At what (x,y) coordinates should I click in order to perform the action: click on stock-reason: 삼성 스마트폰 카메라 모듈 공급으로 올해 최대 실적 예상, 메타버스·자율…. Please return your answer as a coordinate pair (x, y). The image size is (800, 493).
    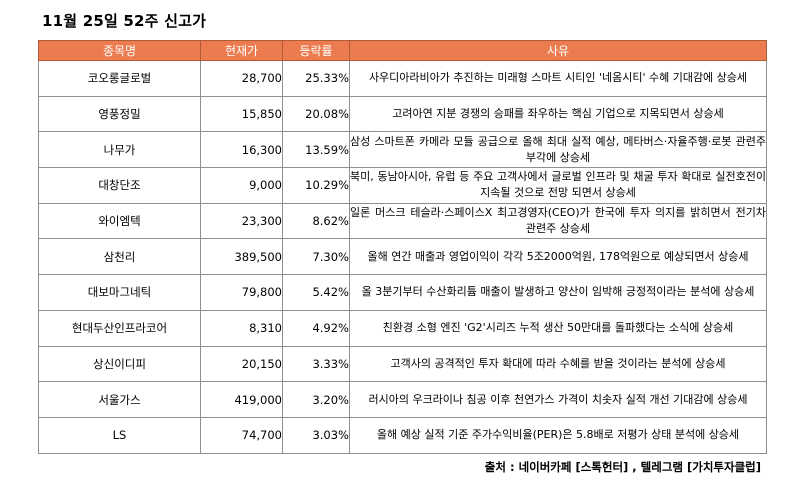
    Looking at the image, I should click on (558, 150).